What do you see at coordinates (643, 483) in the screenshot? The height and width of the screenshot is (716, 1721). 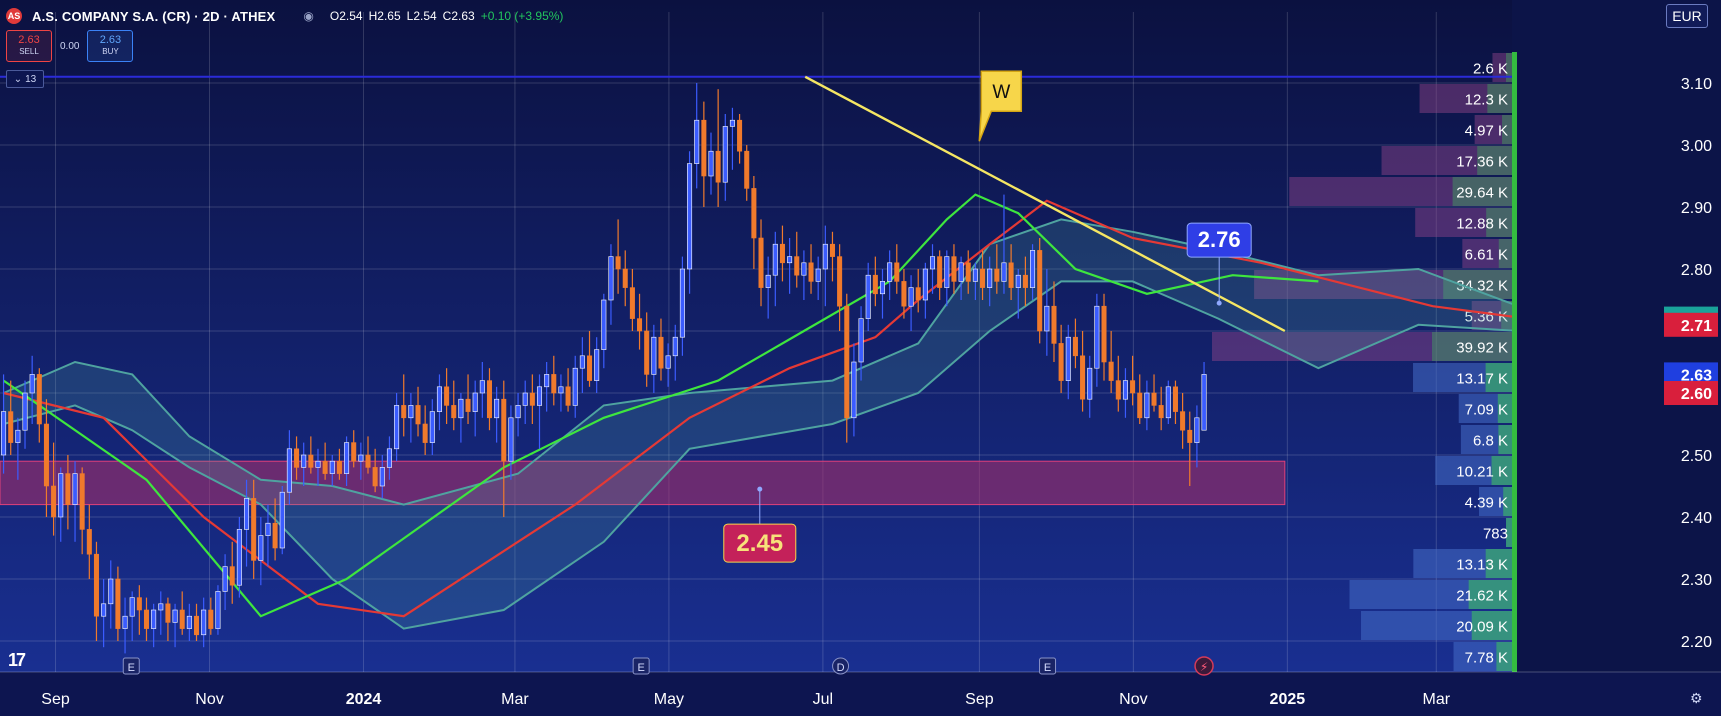 I see `support-zone` at bounding box center [643, 483].